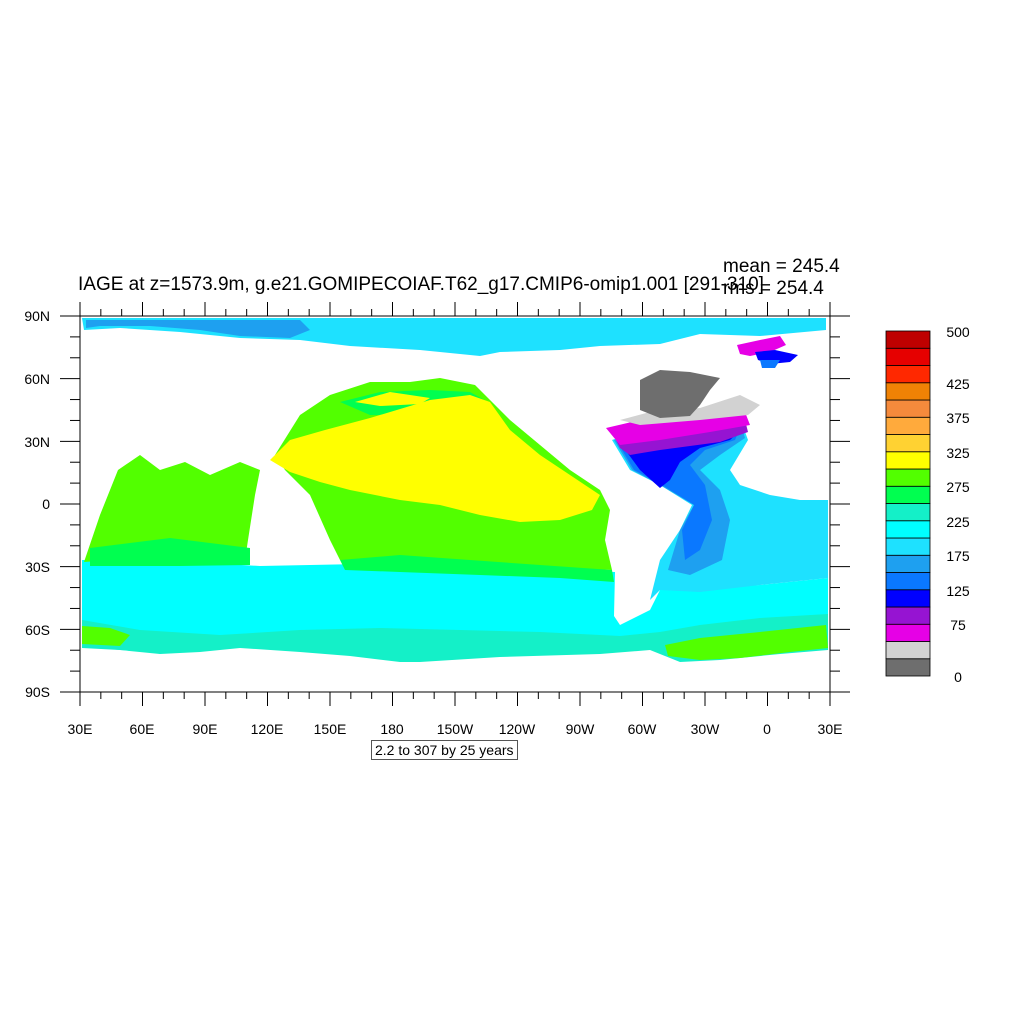 The width and height of the screenshot is (1024, 1024). What do you see at coordinates (172, 508) in the screenshot?
I see `indian-ocean` at bounding box center [172, 508].